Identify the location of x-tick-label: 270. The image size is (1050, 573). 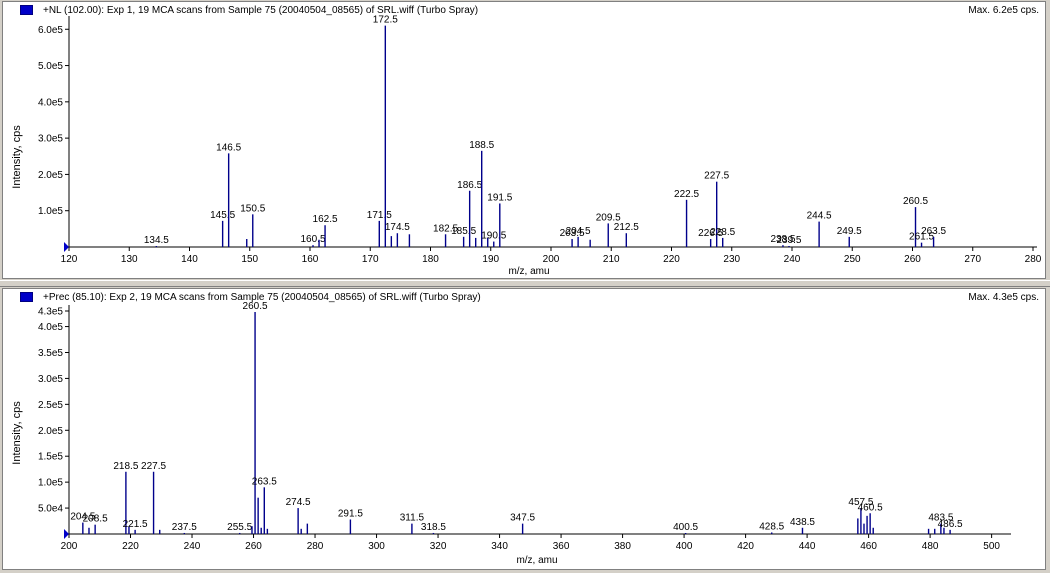
(972, 259).